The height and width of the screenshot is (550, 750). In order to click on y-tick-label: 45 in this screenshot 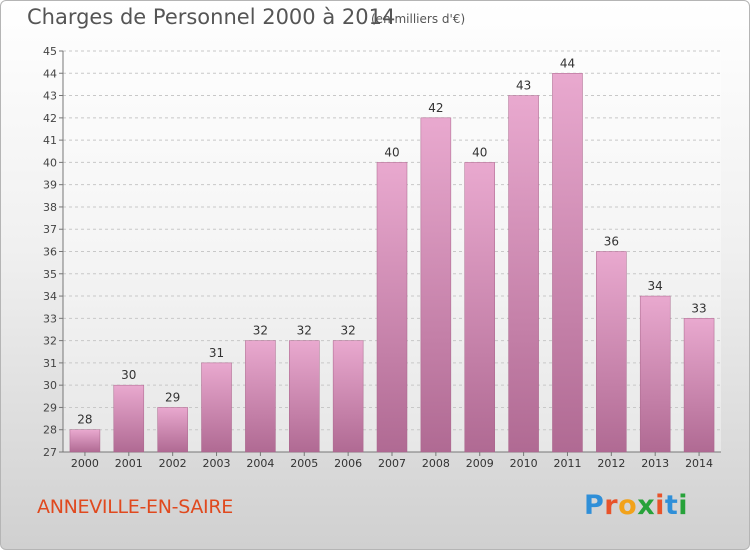, I will do `click(50, 51)`.